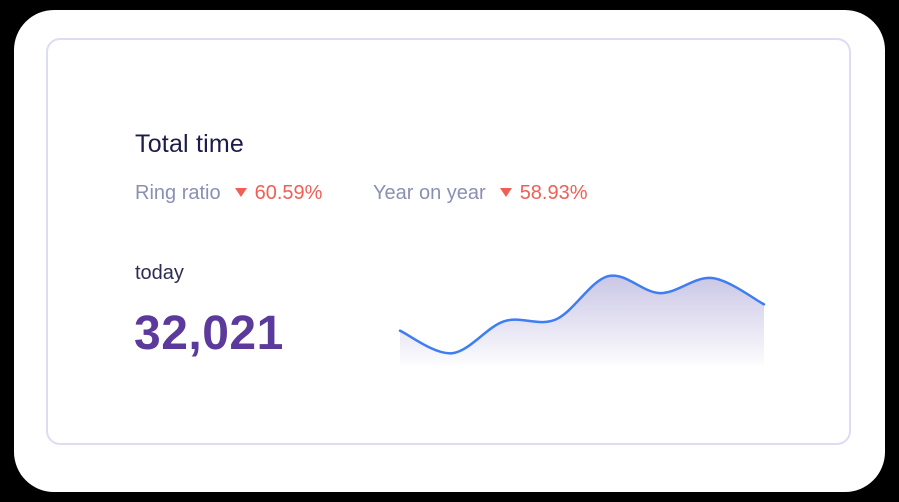 Image resolution: width=899 pixels, height=502 pixels. Describe the element at coordinates (582, 314) in the screenshot. I see `sparkline-line` at that location.